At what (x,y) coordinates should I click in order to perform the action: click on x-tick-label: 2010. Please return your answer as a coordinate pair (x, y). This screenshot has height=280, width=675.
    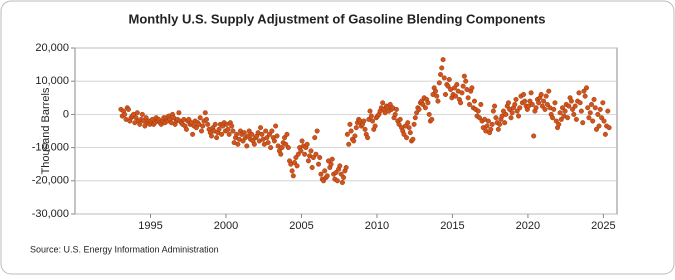
    Looking at the image, I should click on (377, 226).